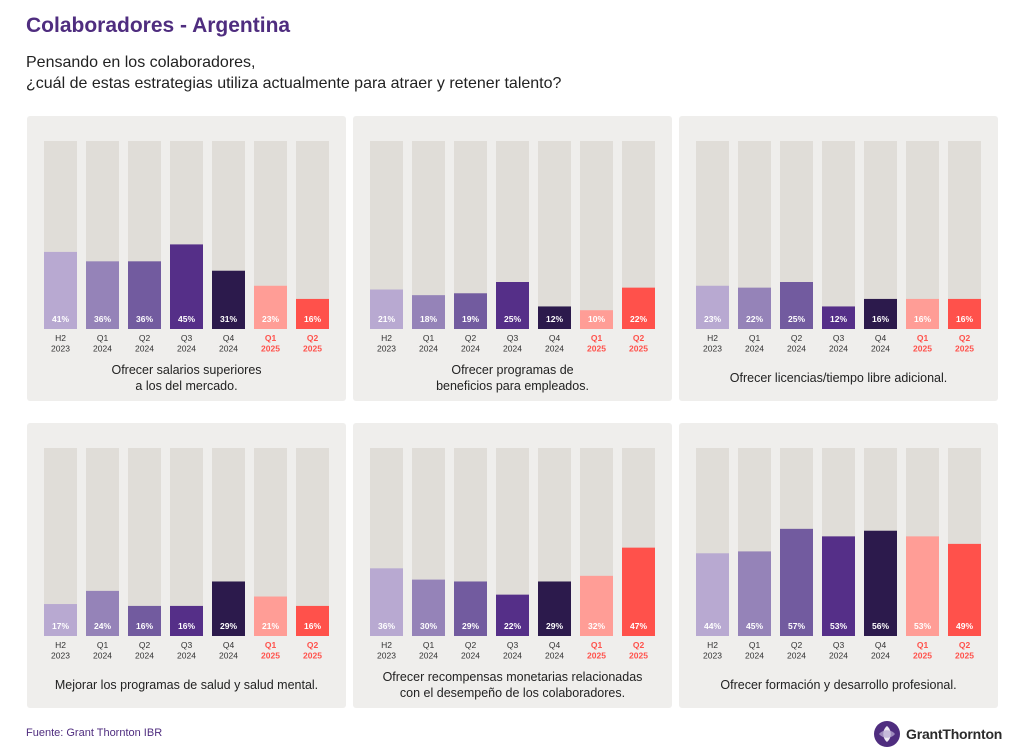  Describe the element at coordinates (596, 626) in the screenshot. I see `bar-value-label: 32%` at that location.